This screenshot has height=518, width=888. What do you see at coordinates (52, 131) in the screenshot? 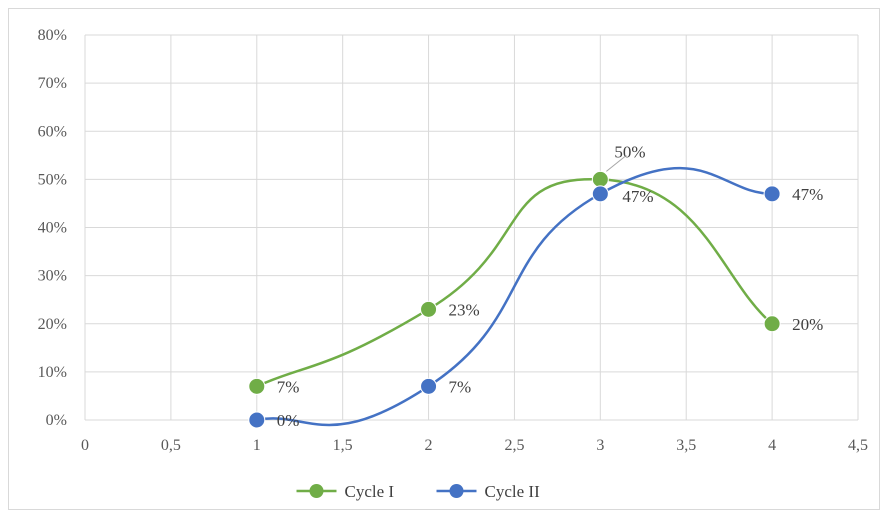
I see `y-tick-label: 60%` at bounding box center [52, 131].